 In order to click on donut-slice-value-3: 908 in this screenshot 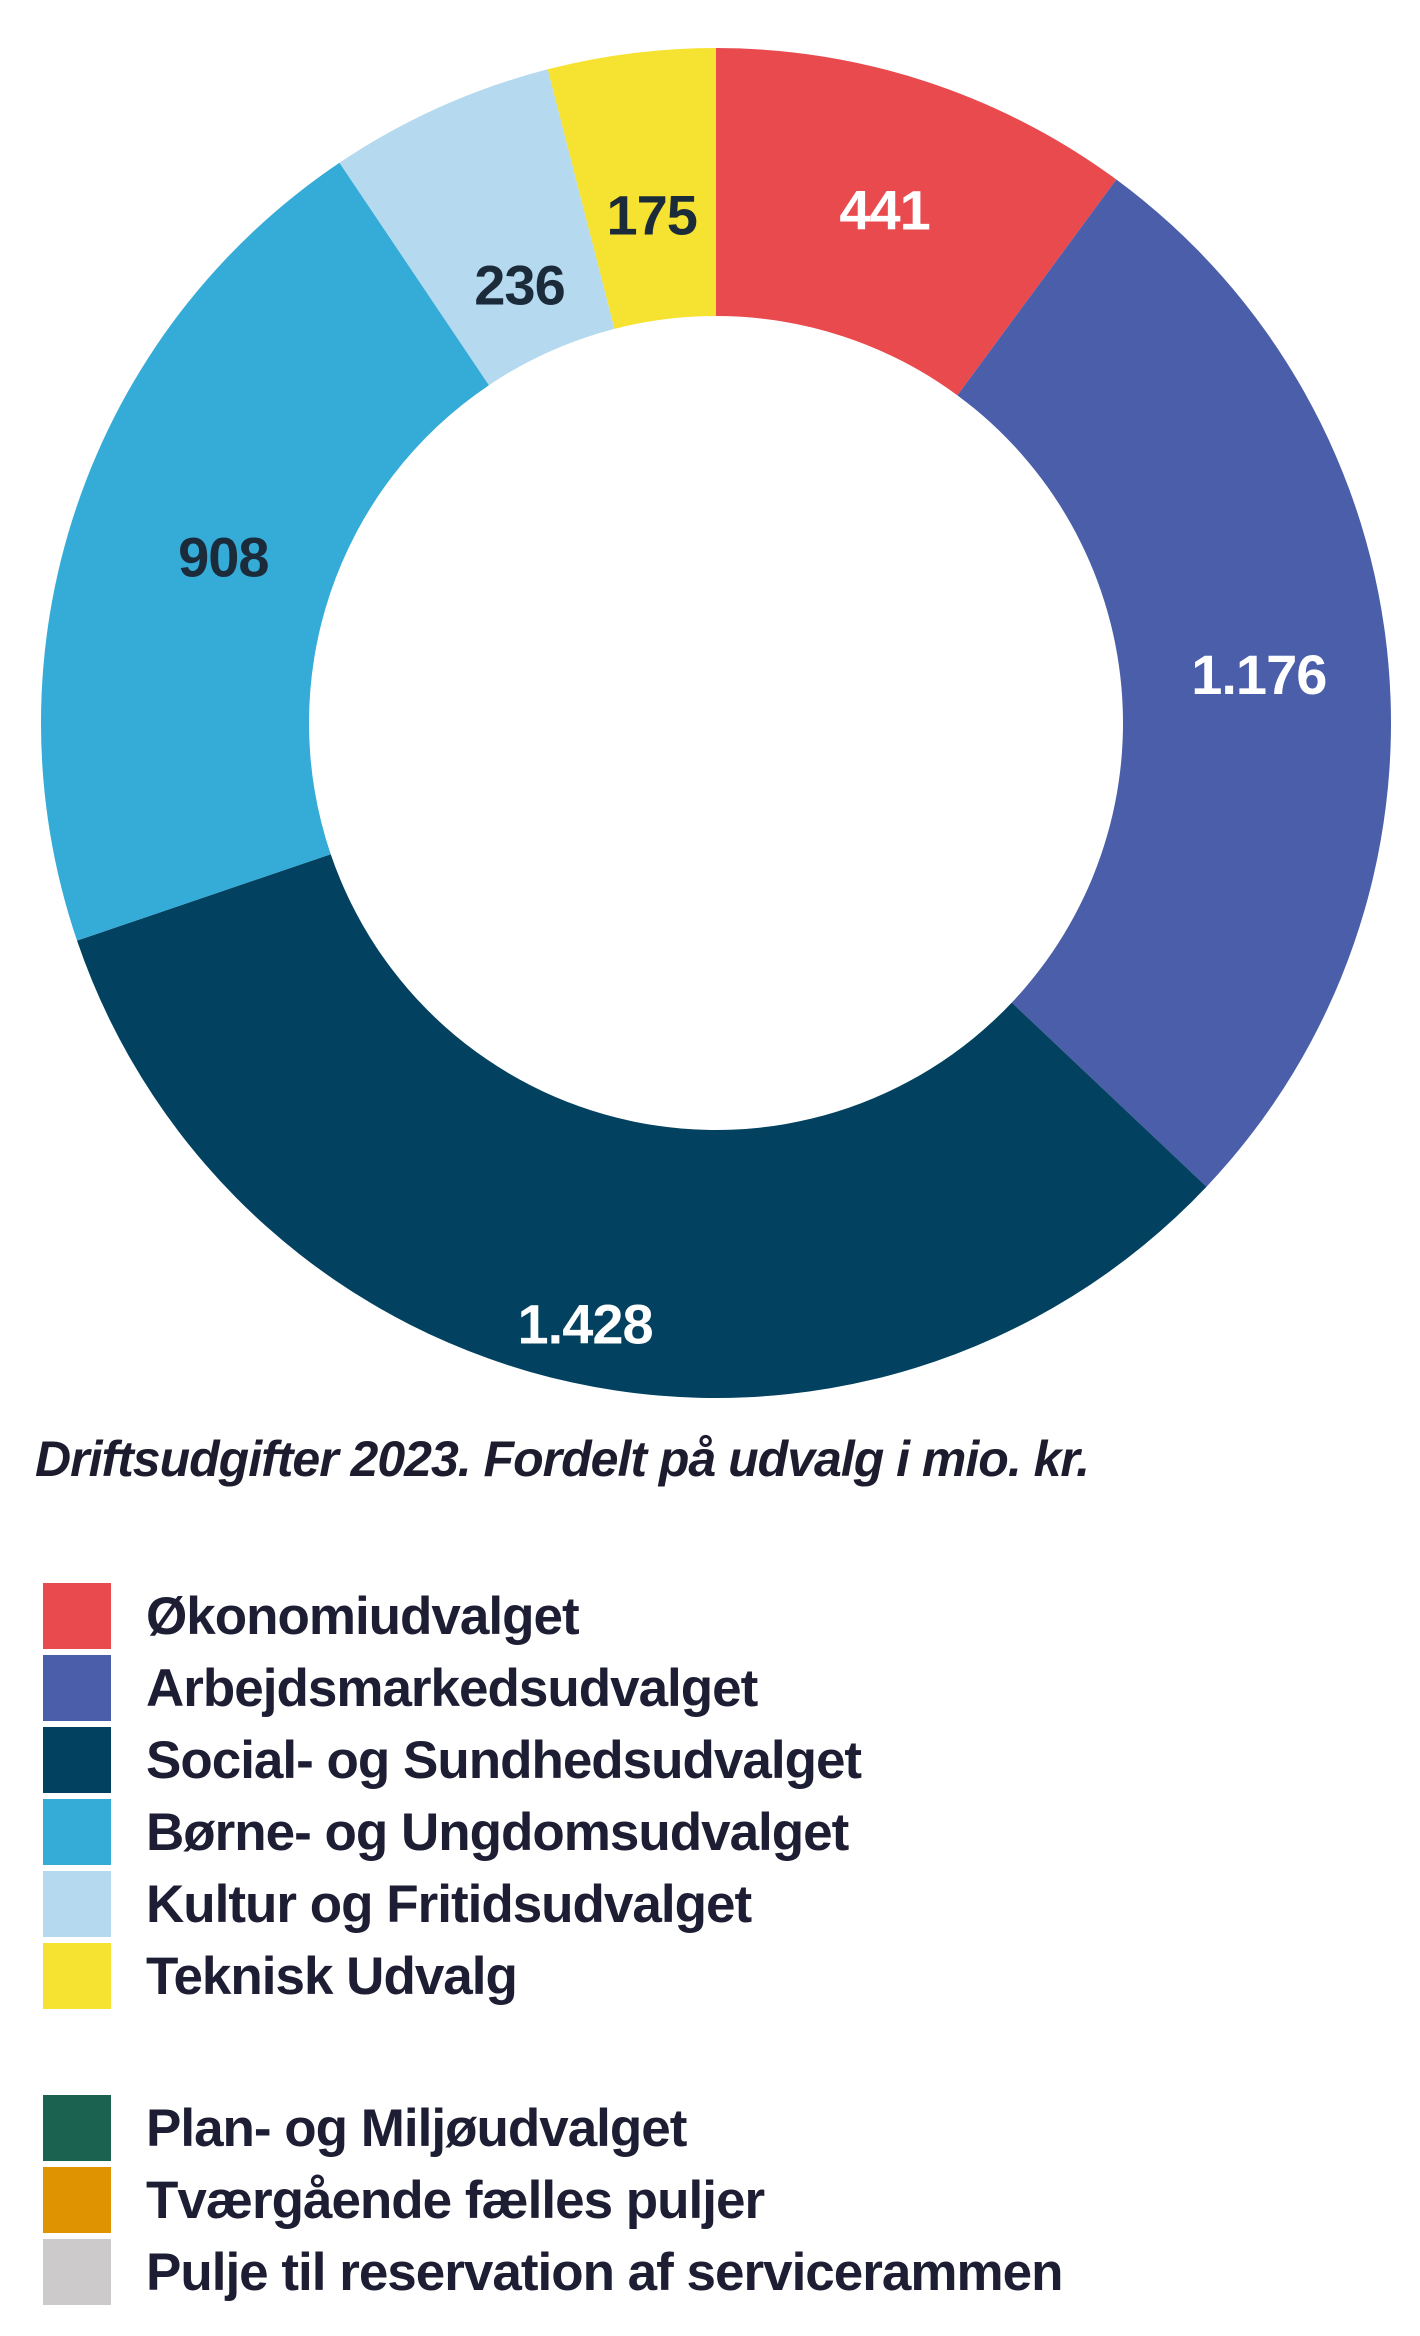, I will do `click(223, 556)`.